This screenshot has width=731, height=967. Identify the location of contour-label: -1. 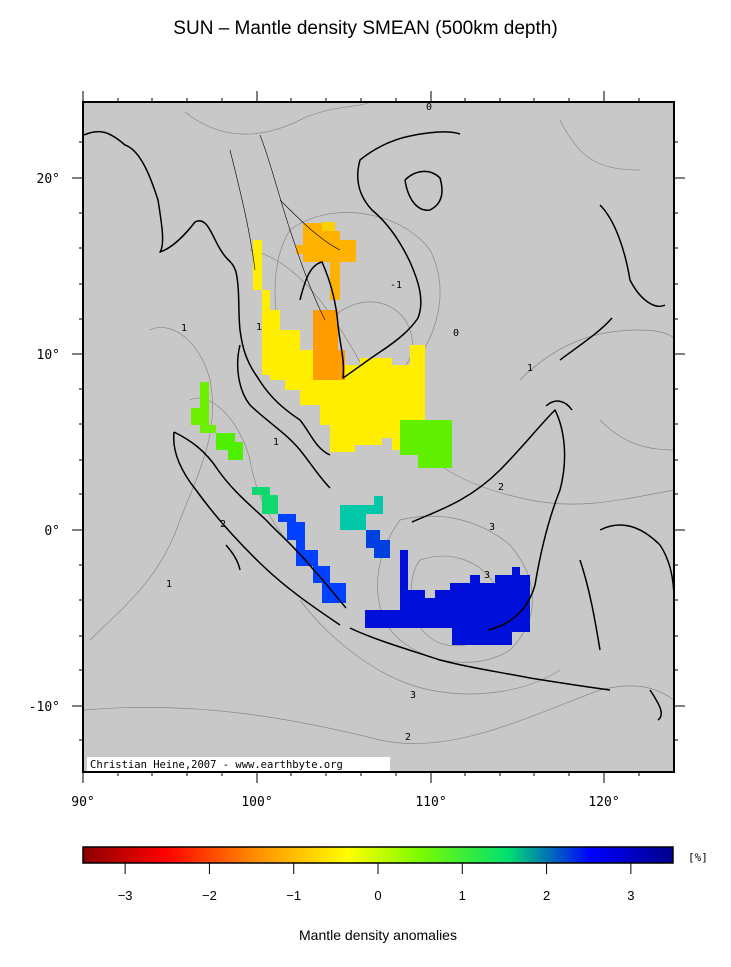
(396, 285).